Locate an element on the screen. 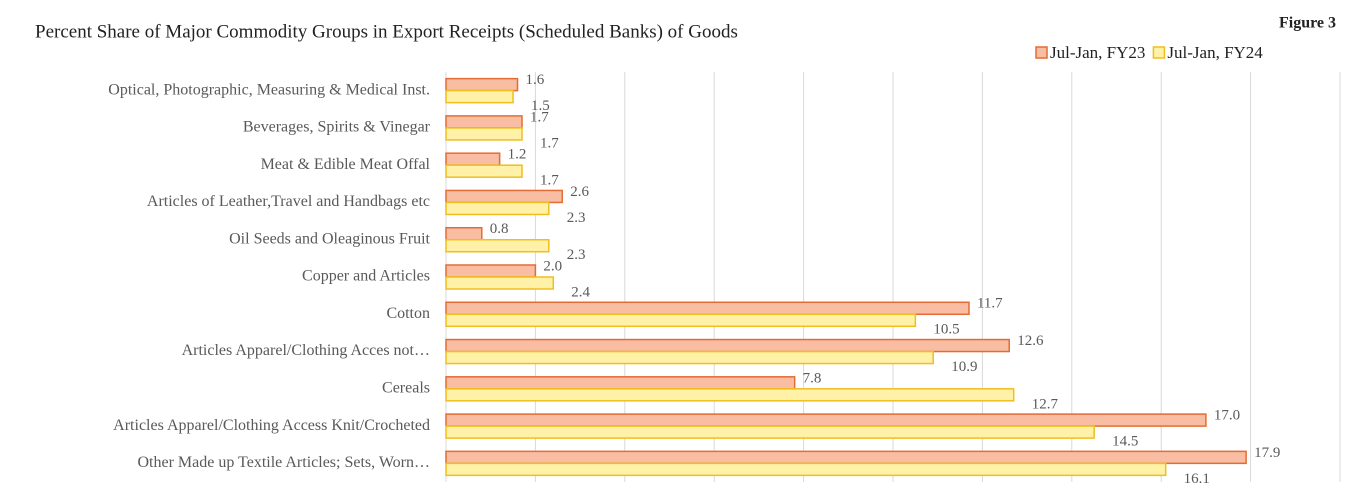 The image size is (1352, 499). y-tick-label: Cotton is located at coordinates (408, 313).